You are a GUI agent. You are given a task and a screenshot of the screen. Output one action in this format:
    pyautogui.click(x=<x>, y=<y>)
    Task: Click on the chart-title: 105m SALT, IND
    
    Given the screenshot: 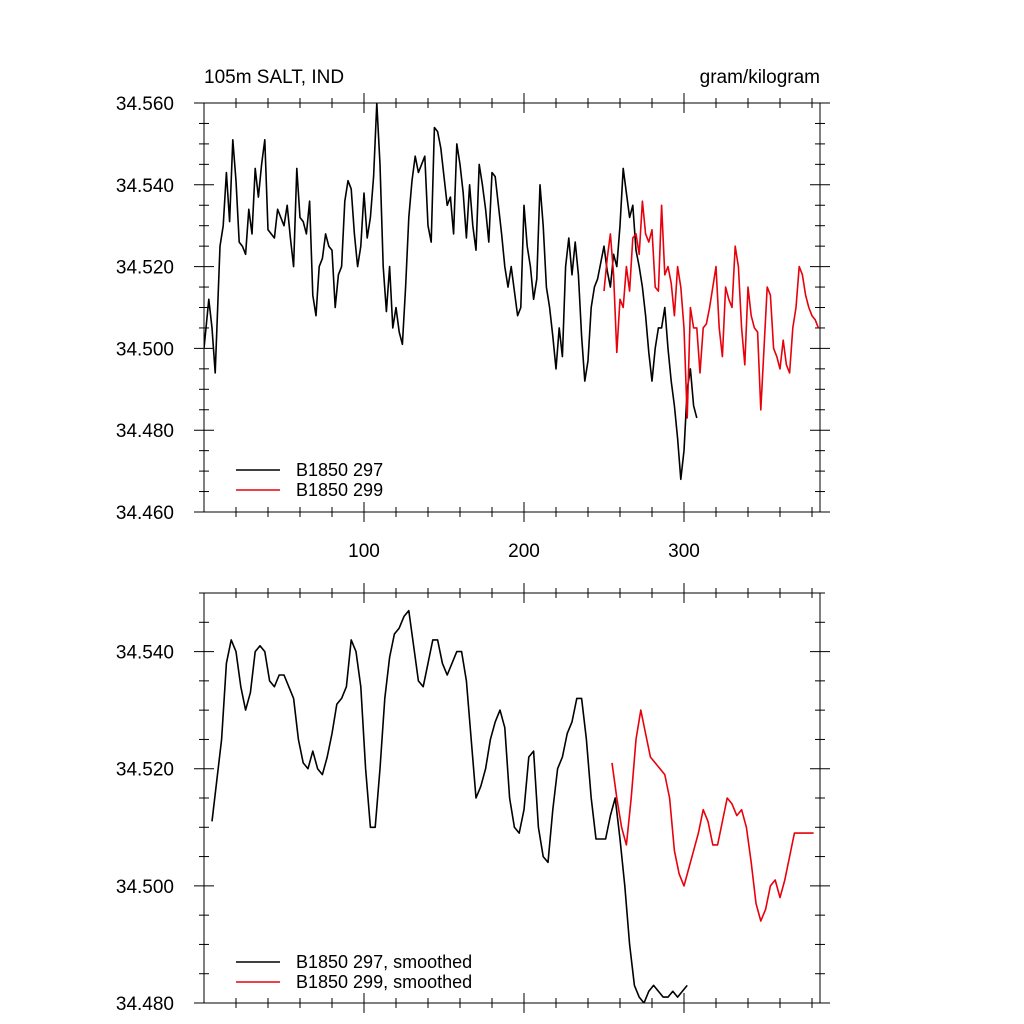 What is the action you would take?
    pyautogui.click(x=274, y=77)
    